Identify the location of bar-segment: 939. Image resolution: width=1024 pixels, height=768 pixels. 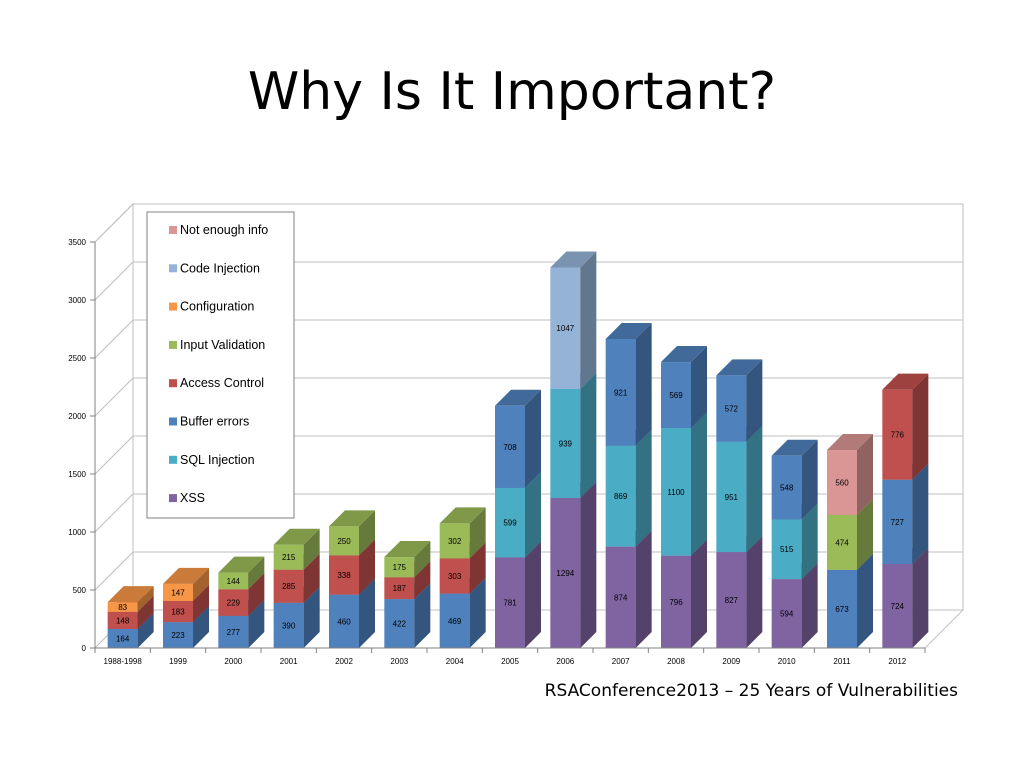
(573, 435).